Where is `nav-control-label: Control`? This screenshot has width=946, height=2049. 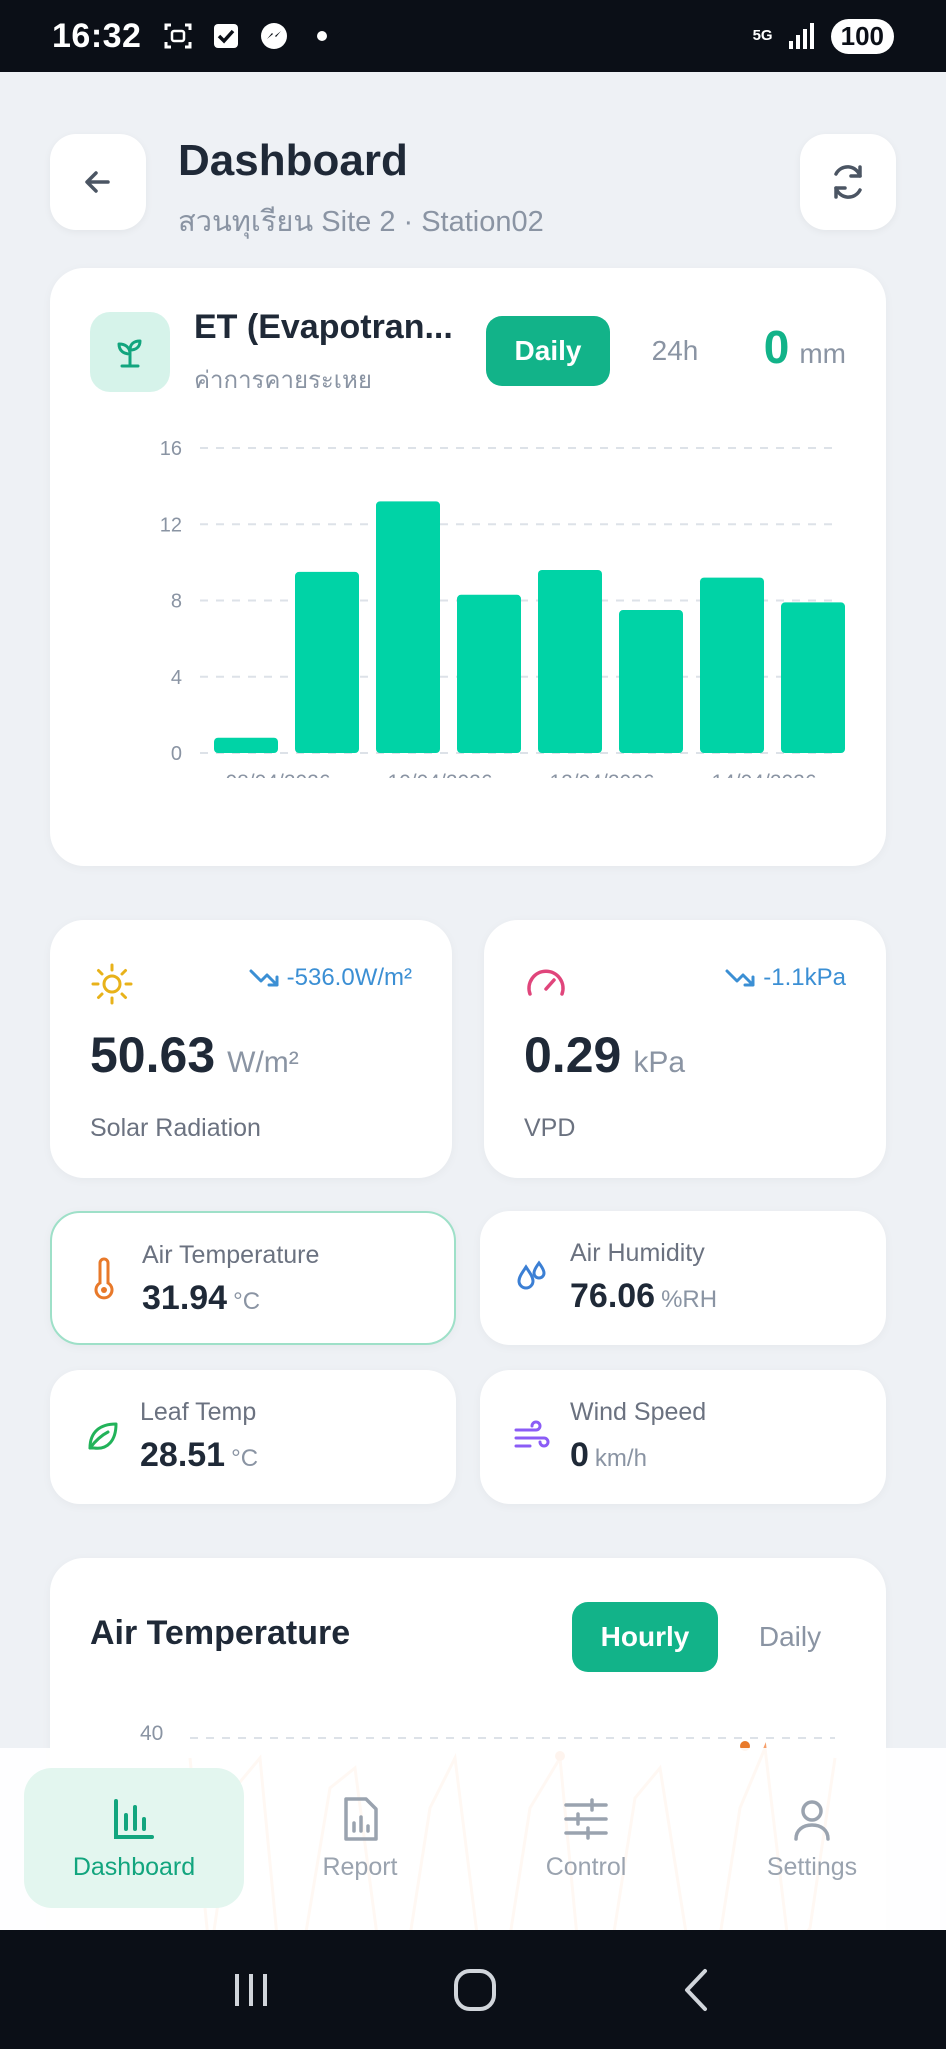 nav-control-label: Control is located at coordinates (586, 1866).